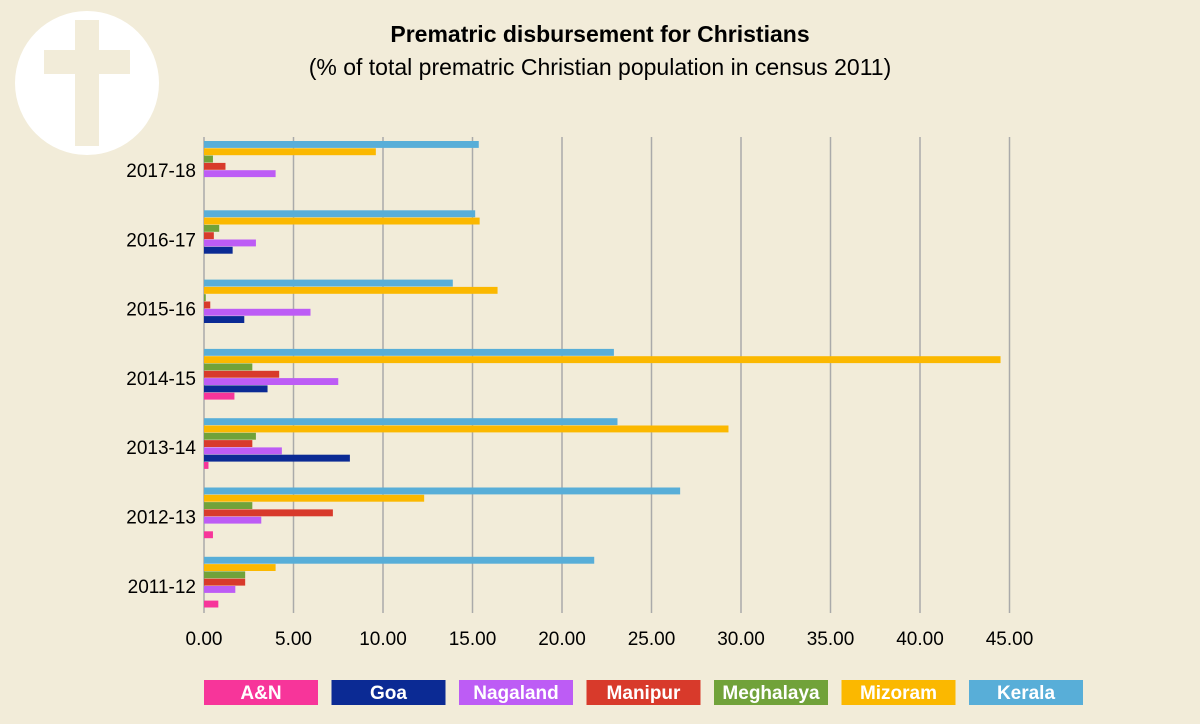  What do you see at coordinates (562, 639) in the screenshot?
I see `x-tick-label: 20.00` at bounding box center [562, 639].